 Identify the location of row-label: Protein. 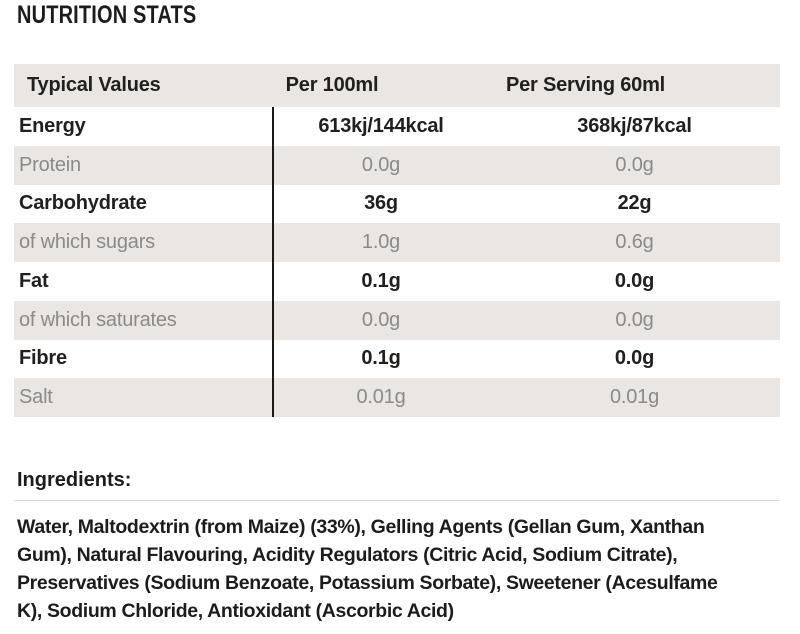
(50, 164).